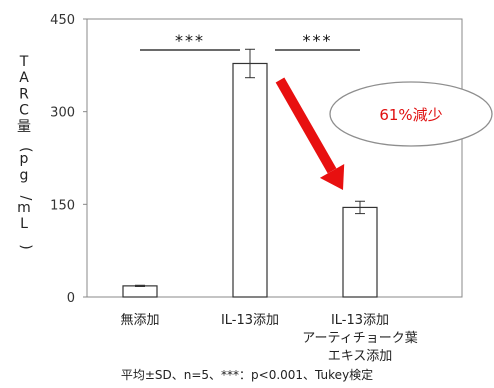  Describe the element at coordinates (306, 125) in the screenshot. I see `arrow-shaft` at that location.